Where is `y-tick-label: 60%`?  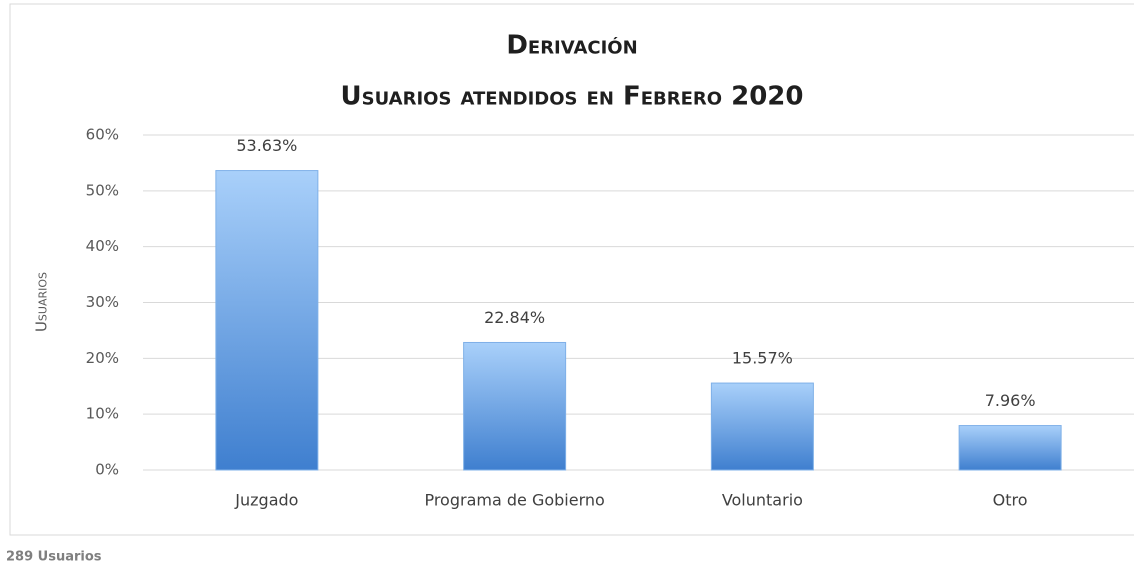 y-tick-label: 60% is located at coordinates (102, 135).